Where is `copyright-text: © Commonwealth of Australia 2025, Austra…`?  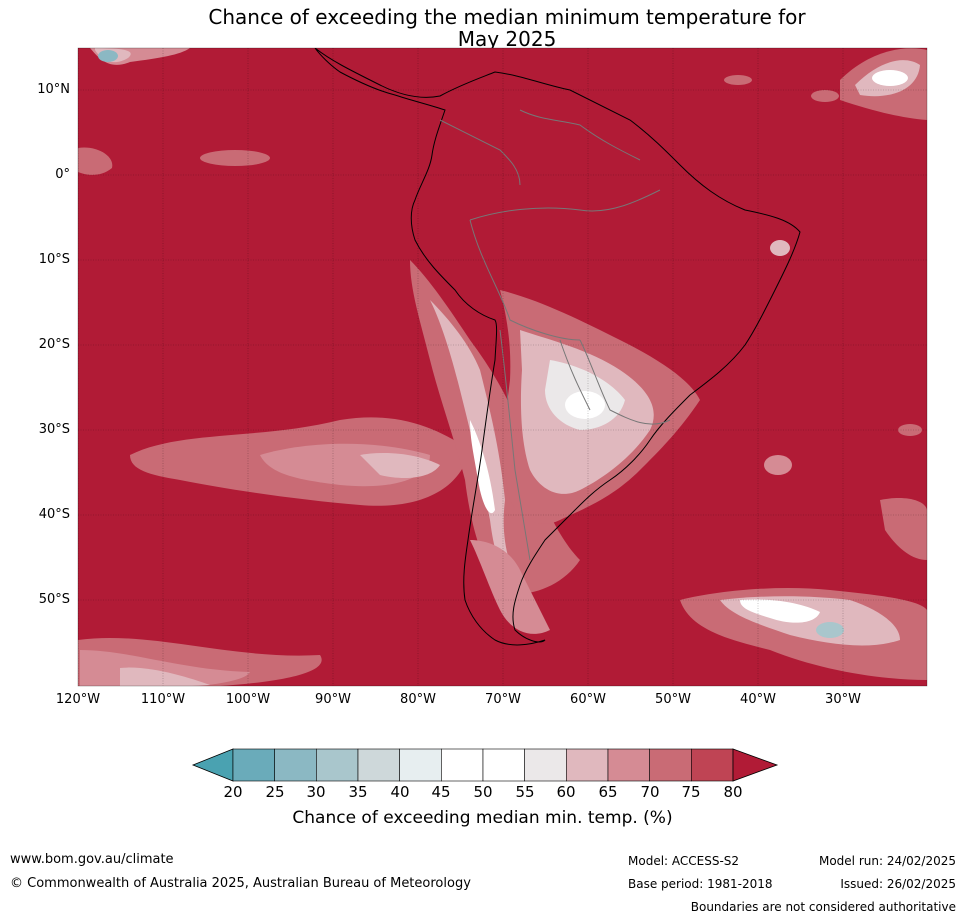 copyright-text: © Commonwealth of Australia 2025, Austra… is located at coordinates (240, 883).